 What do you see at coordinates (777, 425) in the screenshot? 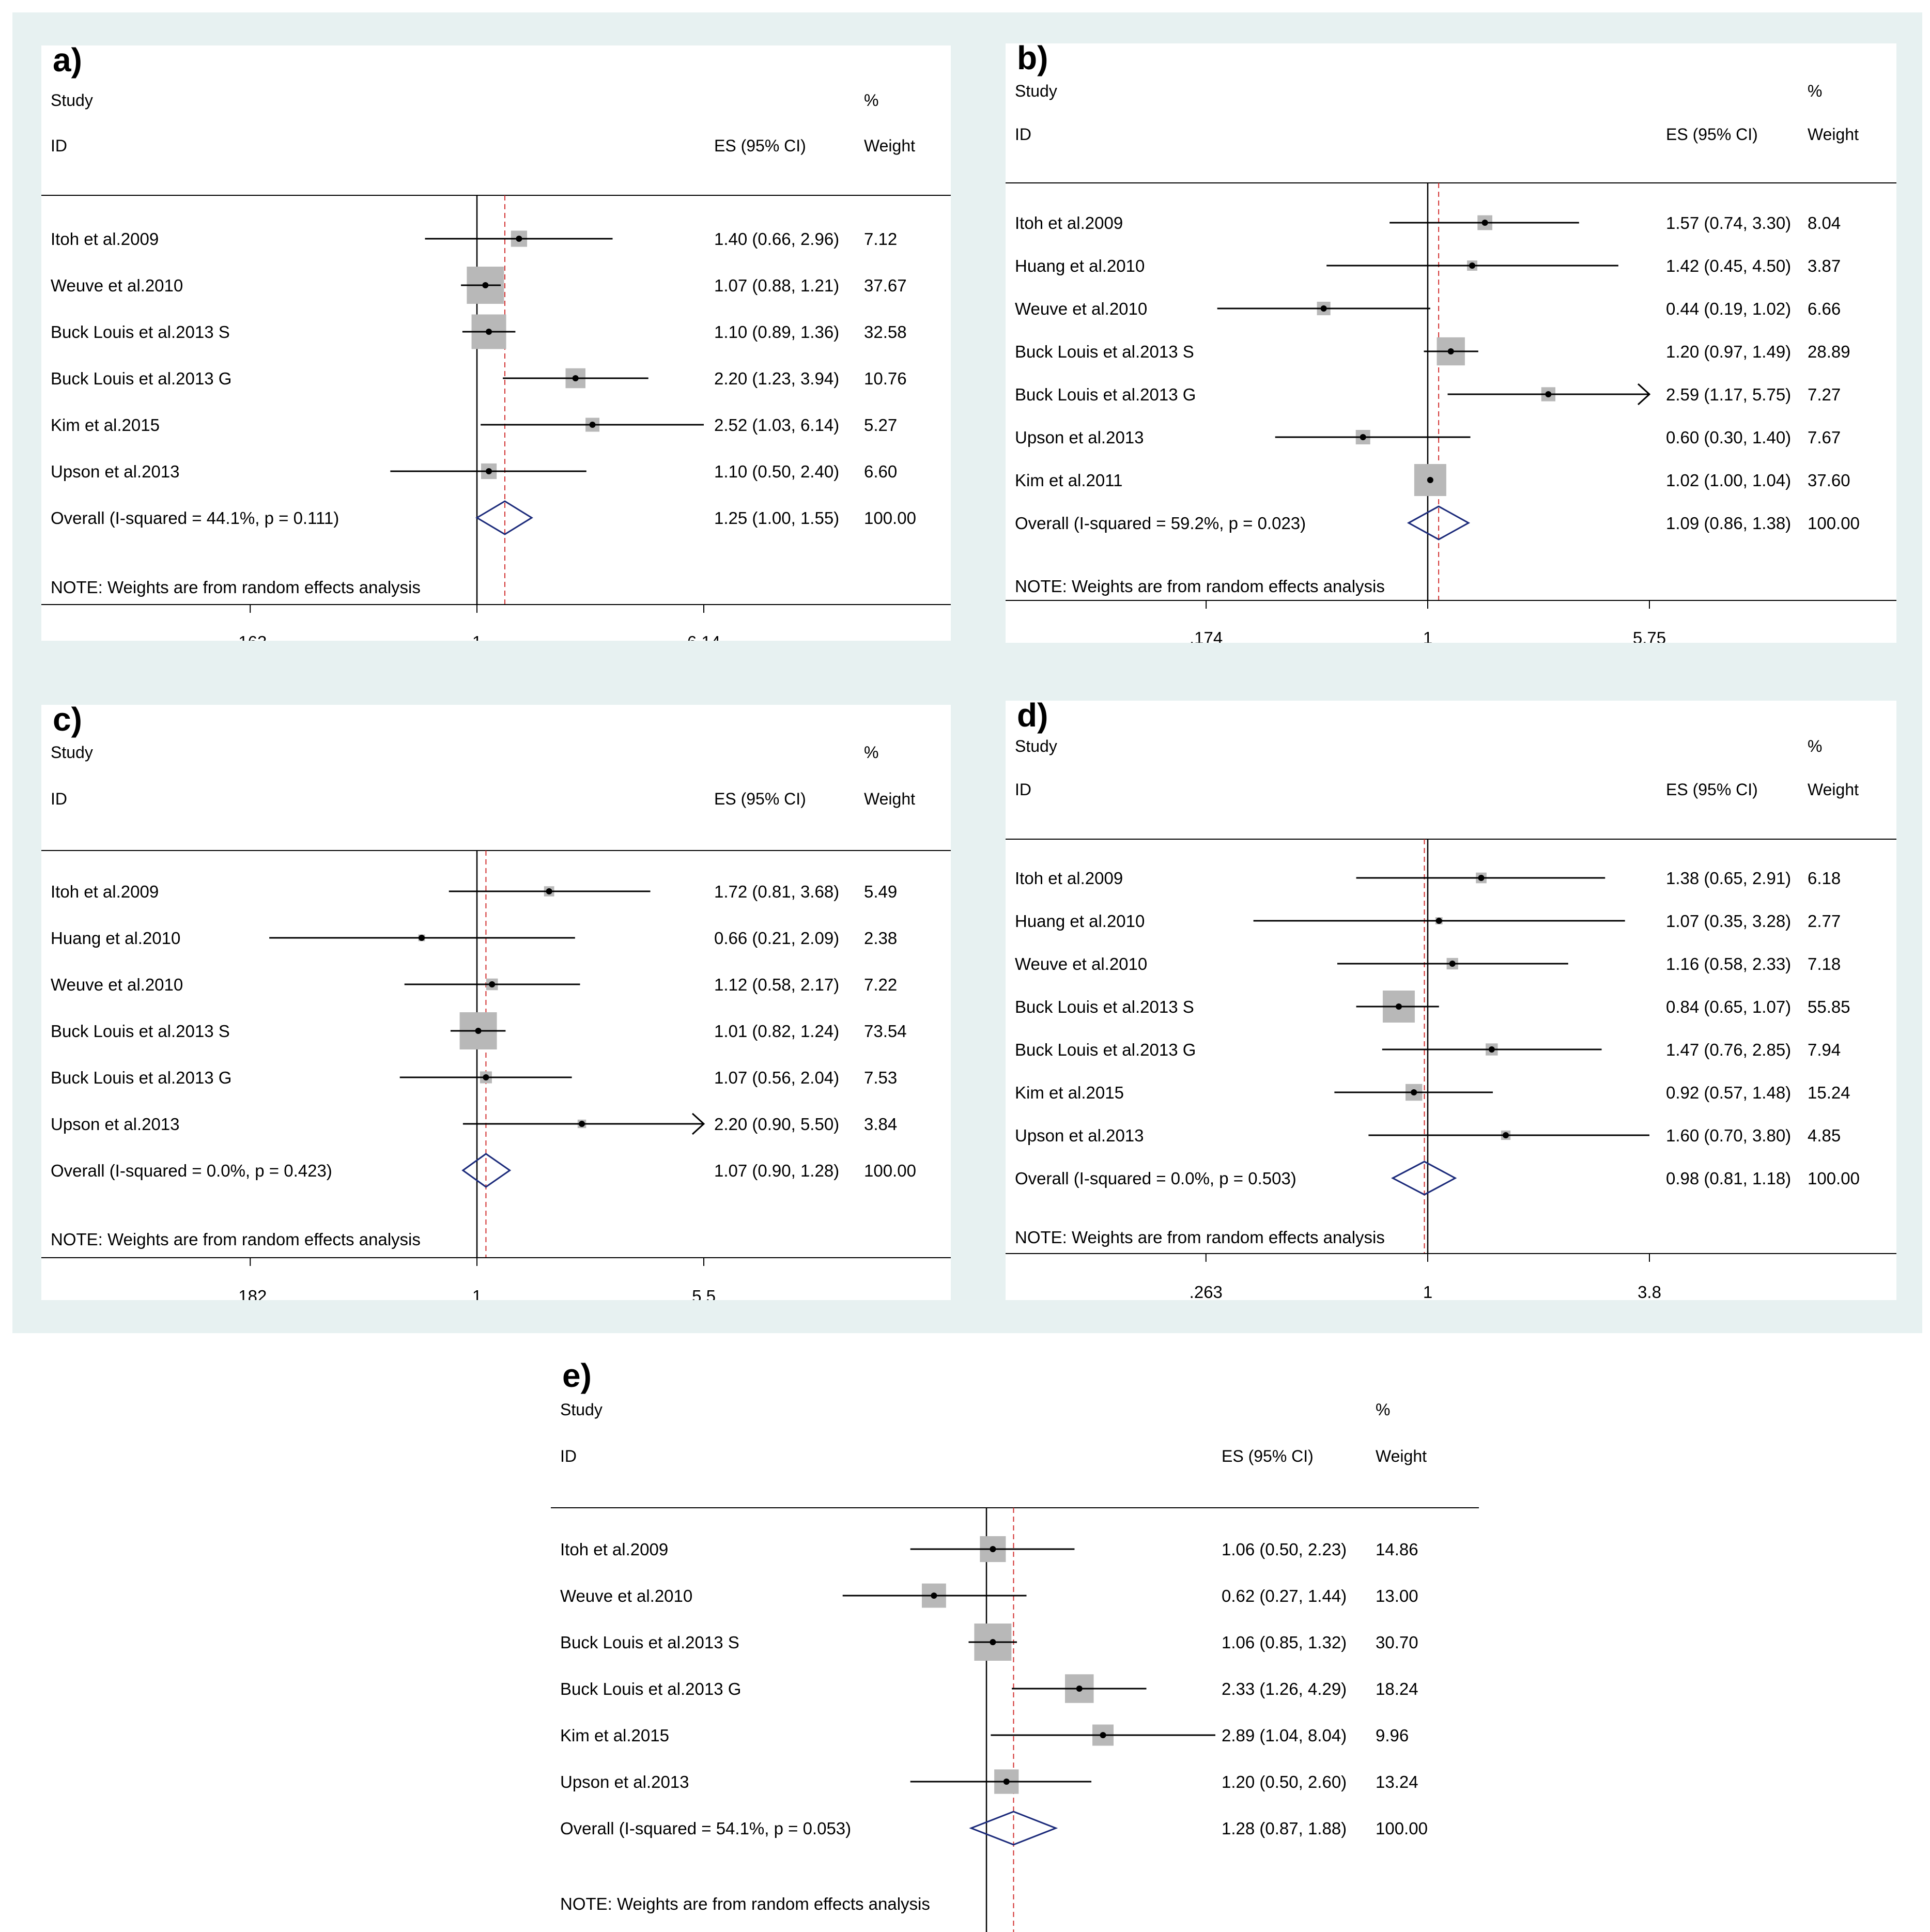
I see `study-es: 2.52 (1.03, 6.14)` at bounding box center [777, 425].